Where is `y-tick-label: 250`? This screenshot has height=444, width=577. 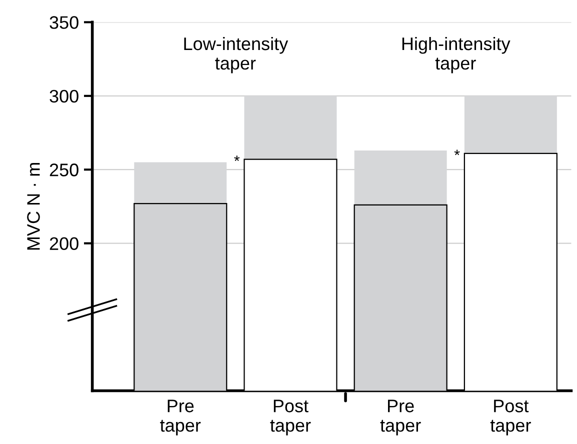 y-tick-label: 250 is located at coordinates (64, 170).